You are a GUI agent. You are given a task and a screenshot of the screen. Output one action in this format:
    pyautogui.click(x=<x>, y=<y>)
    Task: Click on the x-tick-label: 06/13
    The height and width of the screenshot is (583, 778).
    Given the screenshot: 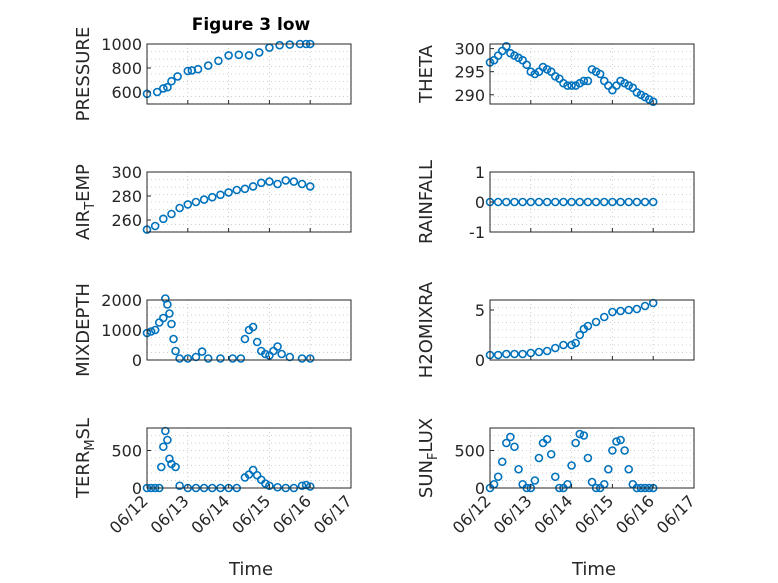 What is the action you would take?
    pyautogui.click(x=513, y=514)
    